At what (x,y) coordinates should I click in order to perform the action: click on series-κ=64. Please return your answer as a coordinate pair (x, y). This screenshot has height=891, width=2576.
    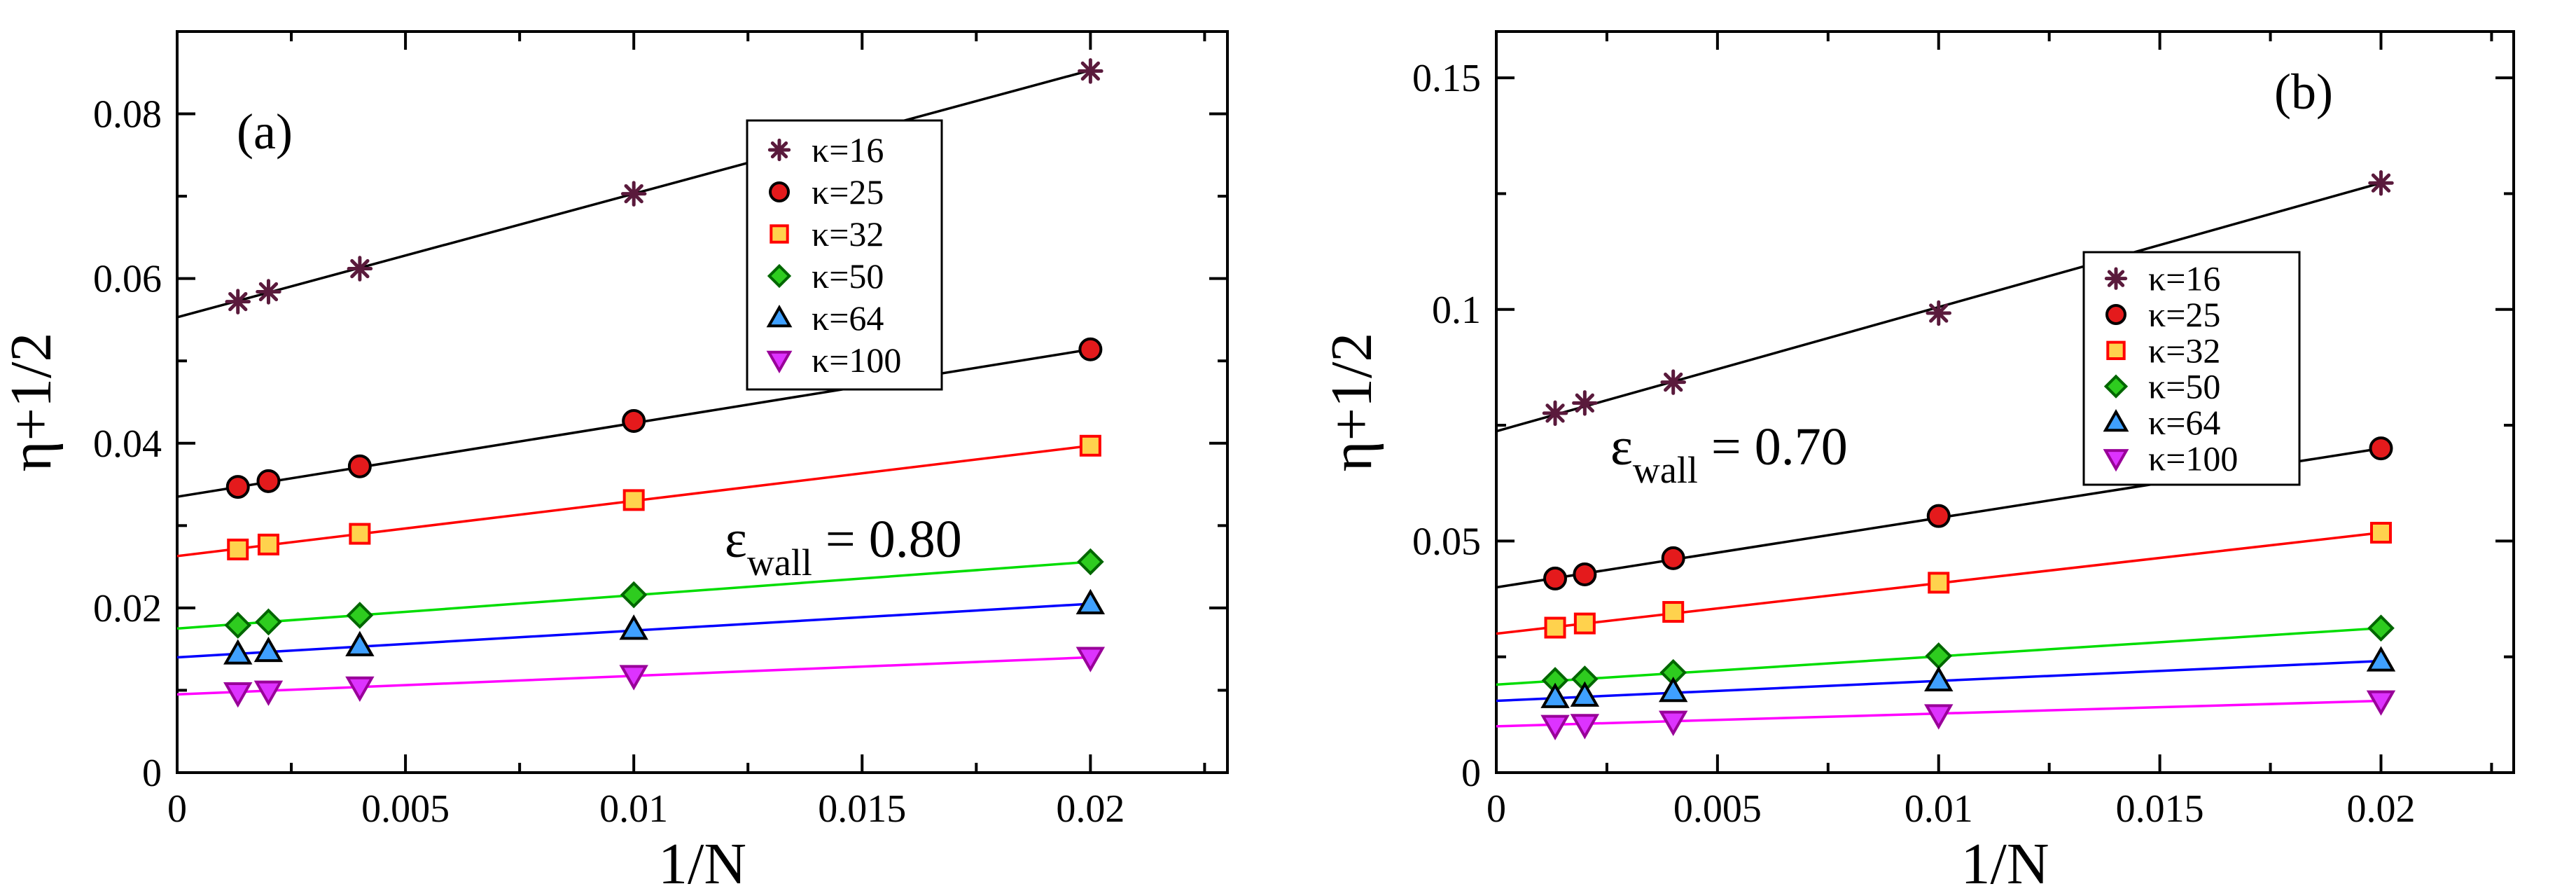
    Looking at the image, I should click on (664, 626).